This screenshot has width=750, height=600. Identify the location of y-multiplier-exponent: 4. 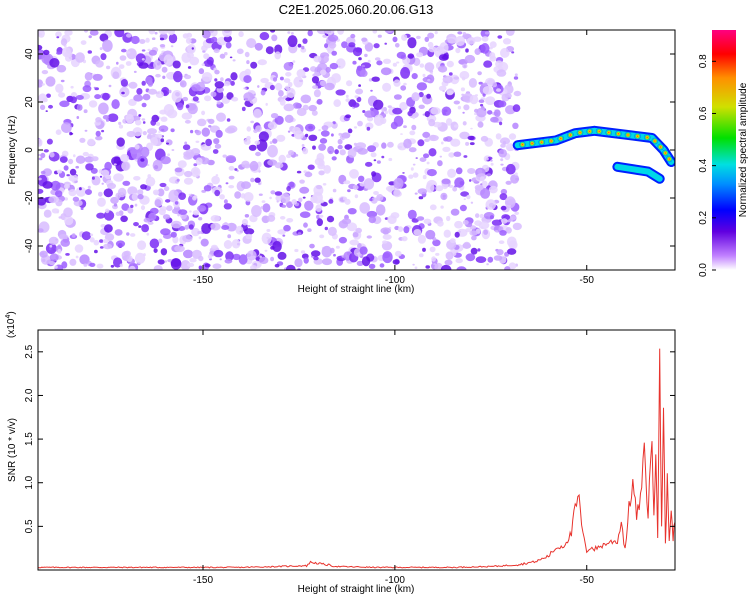
(8, 317).